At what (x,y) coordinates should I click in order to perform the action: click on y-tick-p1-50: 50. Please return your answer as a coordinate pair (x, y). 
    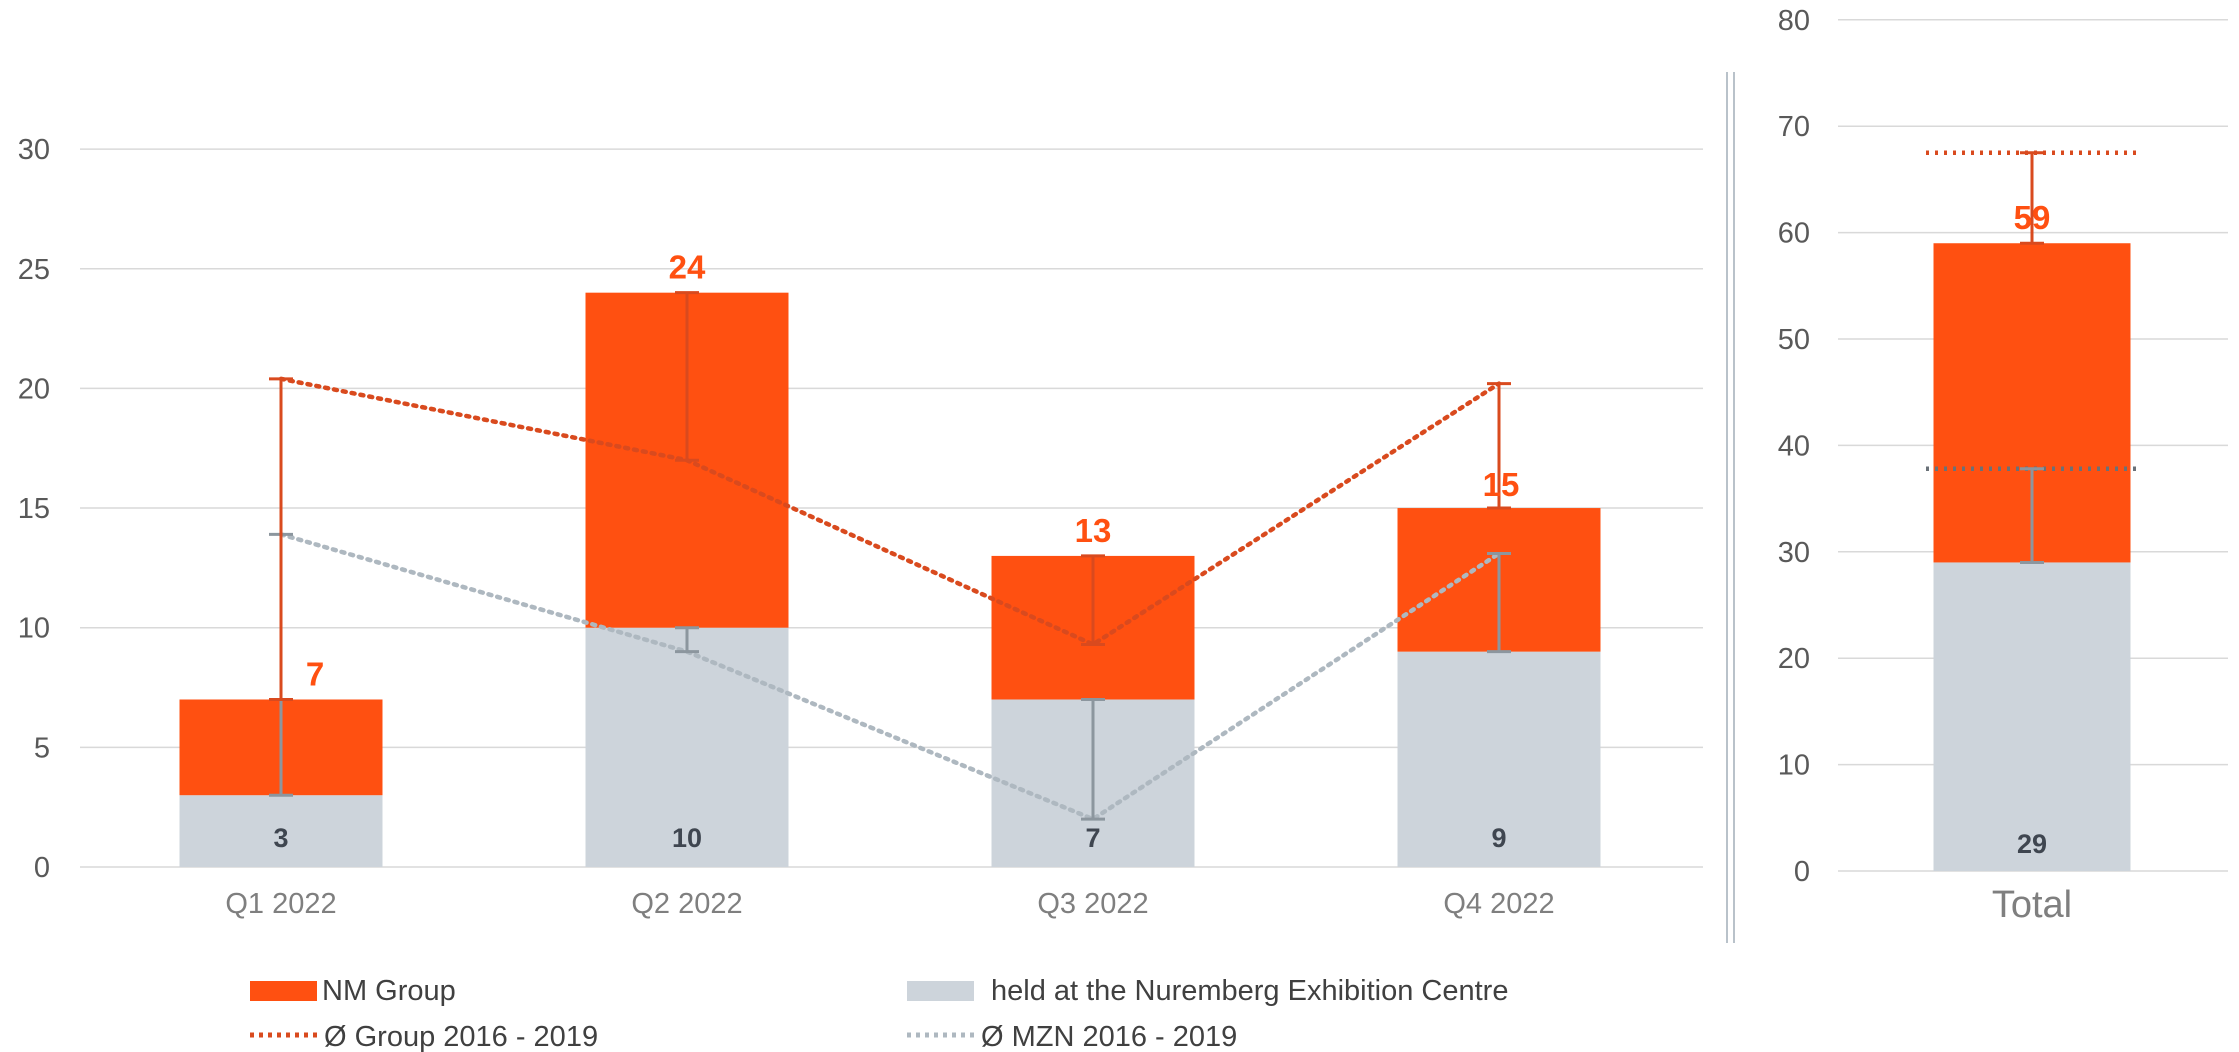
    Looking at the image, I should click on (1794, 340).